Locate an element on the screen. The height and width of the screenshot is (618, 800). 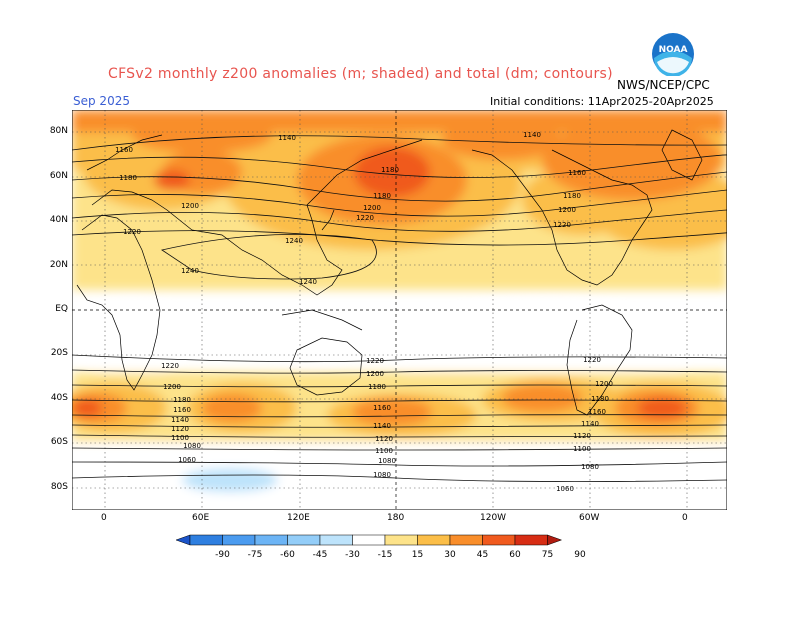
colorbar-tick-label: 15 is located at coordinates (417, 555).